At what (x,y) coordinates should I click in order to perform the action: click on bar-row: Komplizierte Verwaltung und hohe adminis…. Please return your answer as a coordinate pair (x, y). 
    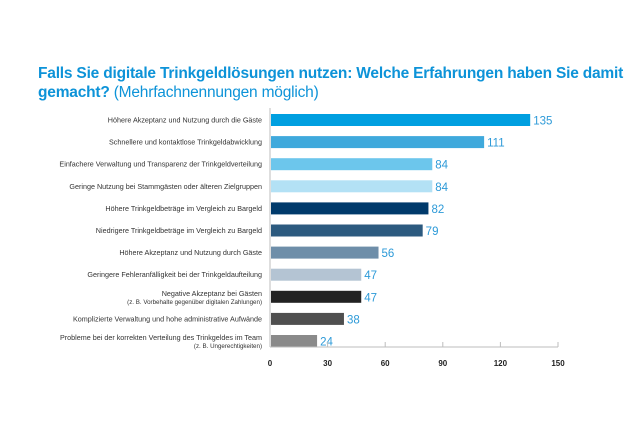
    Looking at the image, I should click on (216, 319).